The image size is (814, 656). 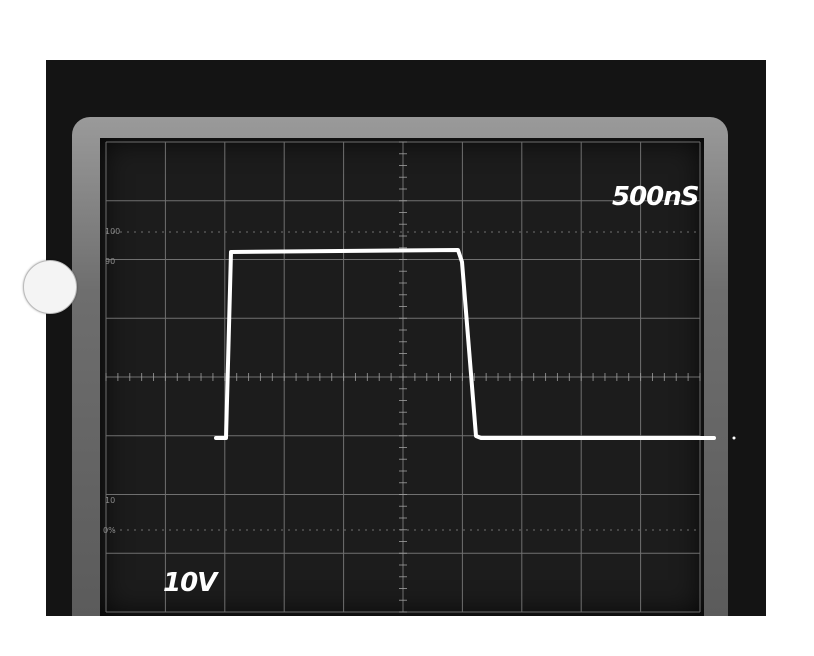 What do you see at coordinates (109, 530) in the screenshot?
I see `graticule-mark-bottom: 0%` at bounding box center [109, 530].